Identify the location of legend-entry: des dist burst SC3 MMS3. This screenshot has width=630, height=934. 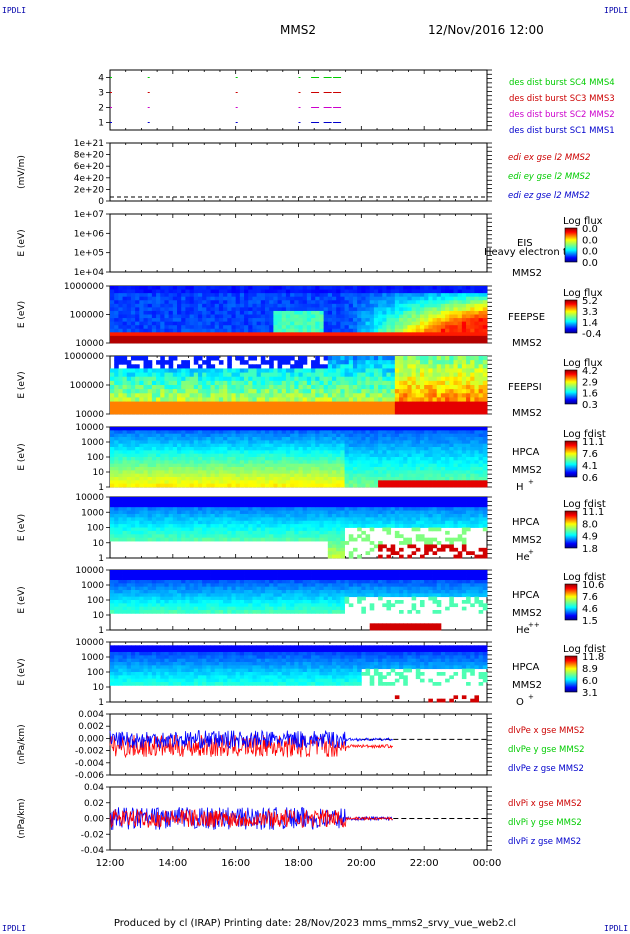
(562, 99).